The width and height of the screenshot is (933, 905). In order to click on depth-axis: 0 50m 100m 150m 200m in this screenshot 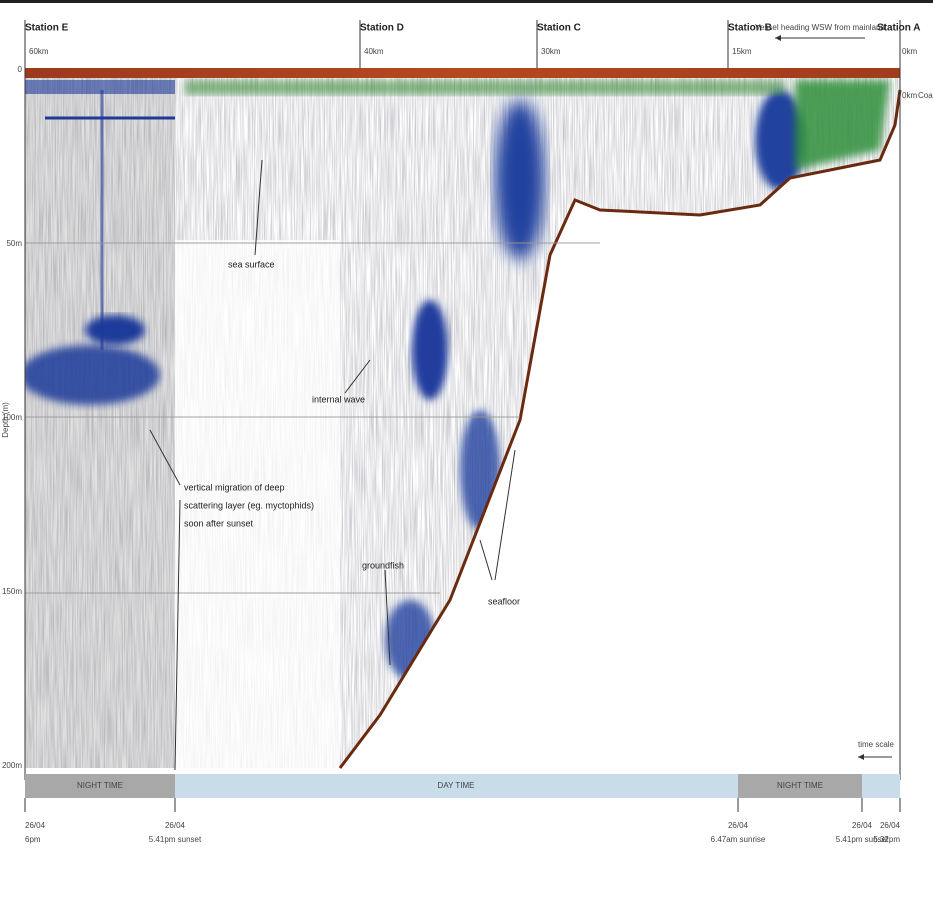, I will do `click(12, 417)`.